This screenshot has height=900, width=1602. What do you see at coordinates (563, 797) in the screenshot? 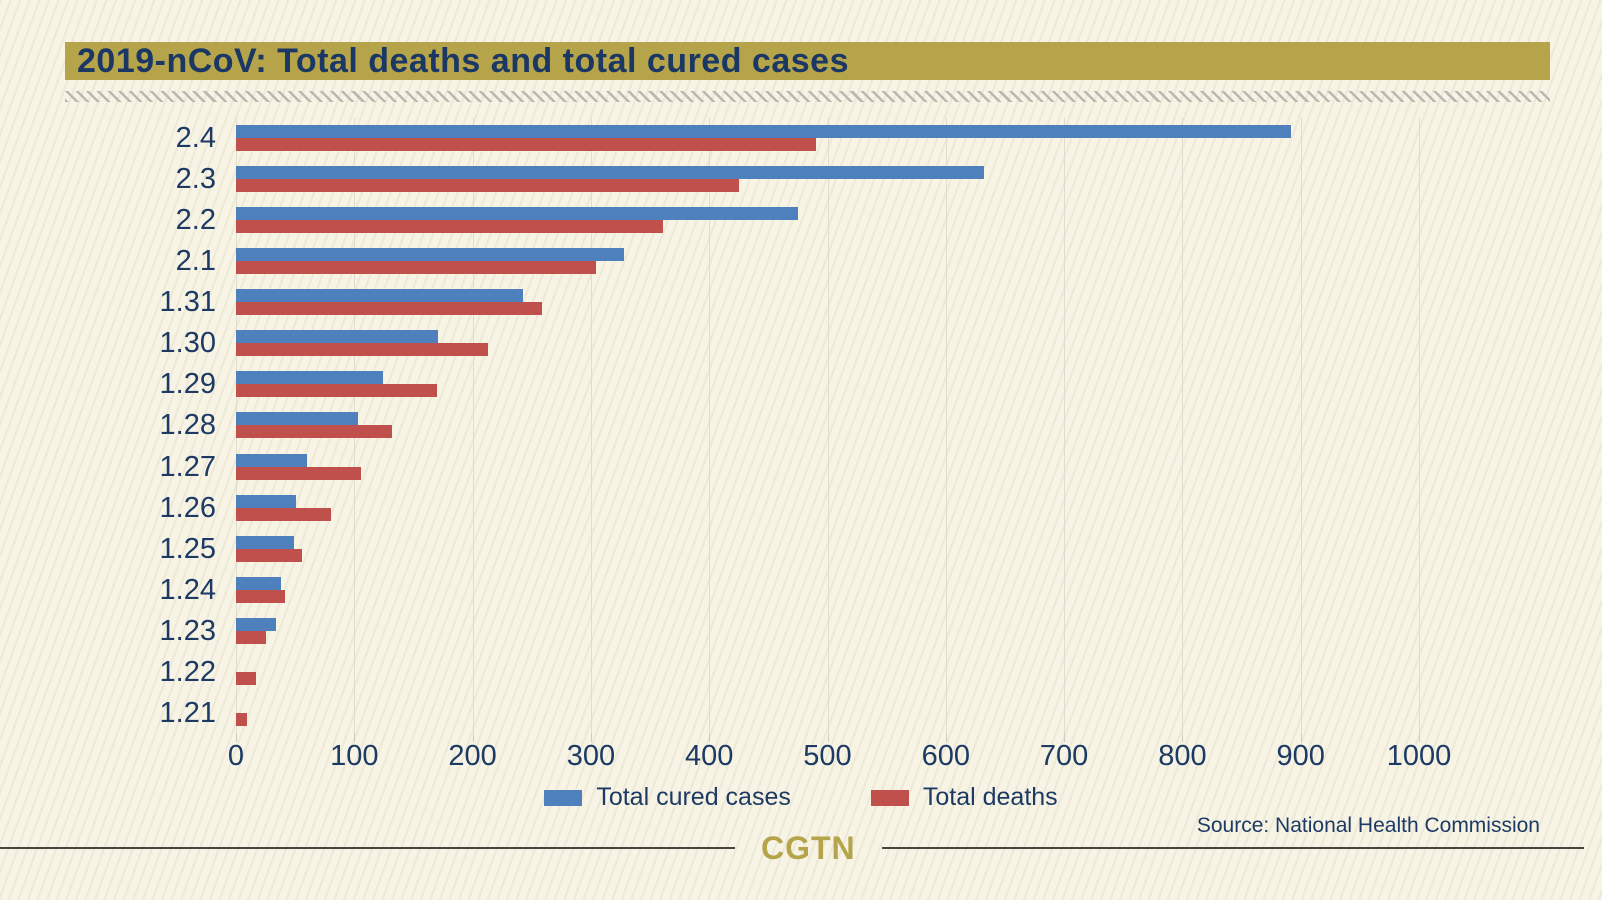
I see `cured-swatch-icon` at bounding box center [563, 797].